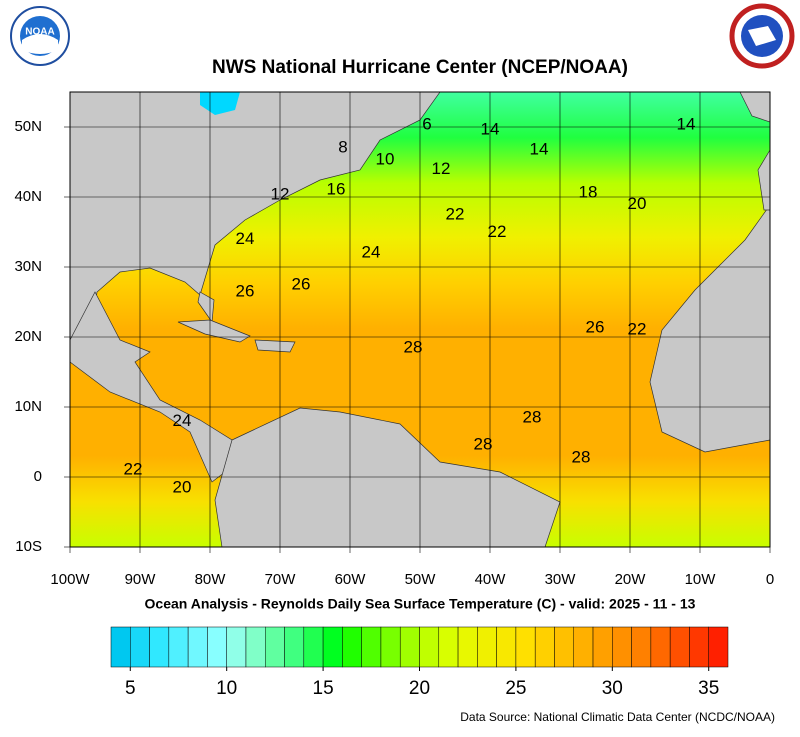 This screenshot has height=737, width=800. Describe the element at coordinates (612, 688) in the screenshot. I see `colorbar-tick-label: 30` at that location.